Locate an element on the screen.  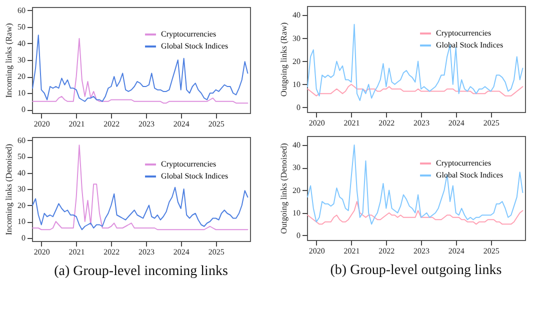
y-axis-title: Incoming links (Raw) is located at coordinates (9, 60).